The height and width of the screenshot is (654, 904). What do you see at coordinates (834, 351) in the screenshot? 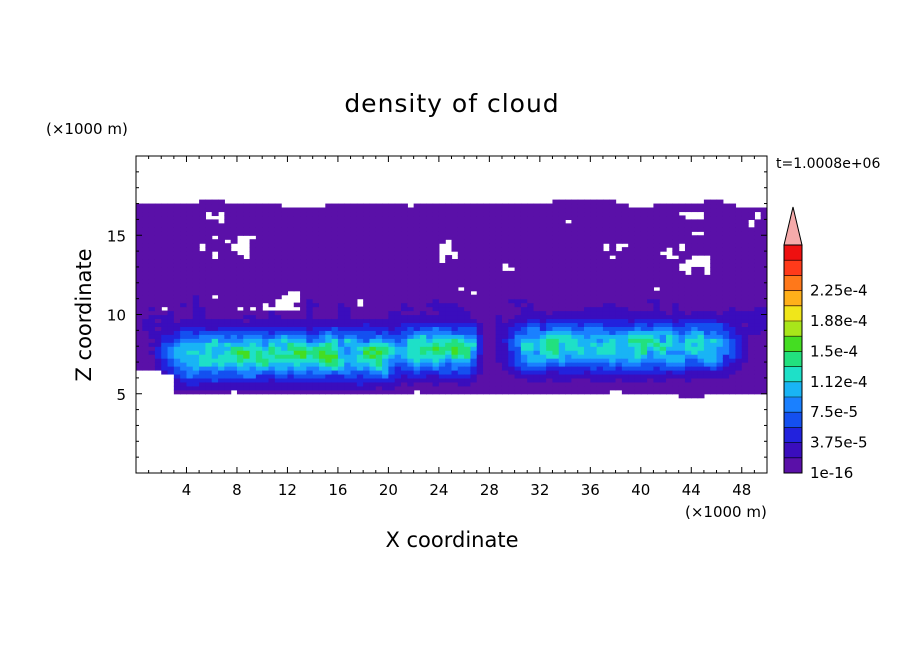
I see `colorbar-label: 1.5e-4` at bounding box center [834, 351].